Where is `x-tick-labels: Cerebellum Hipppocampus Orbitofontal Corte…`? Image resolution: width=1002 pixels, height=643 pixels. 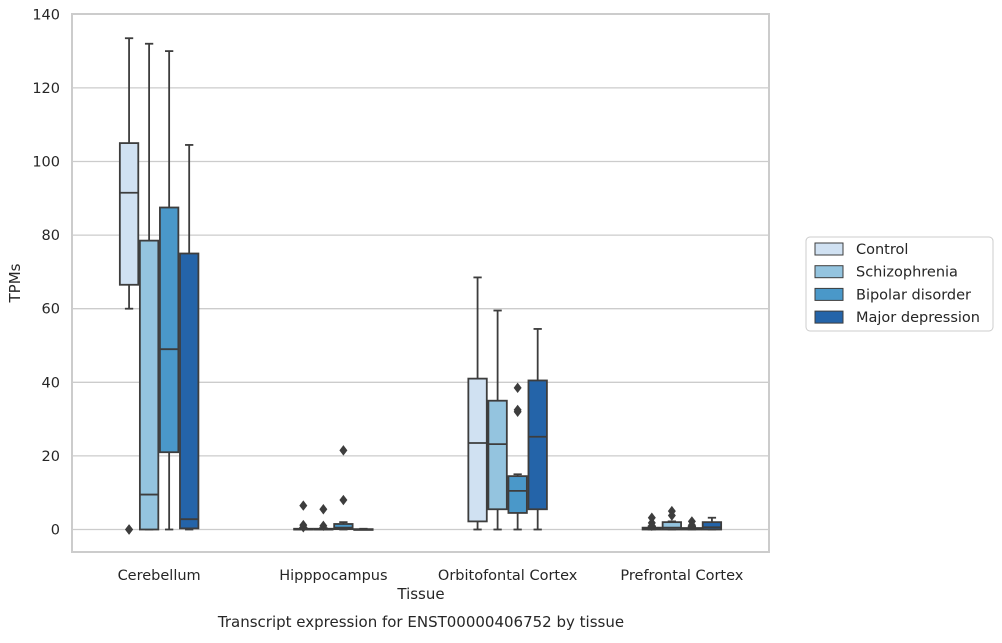
x-tick-labels: Cerebellum Hipppocampus Orbitofontal Corte… is located at coordinates (431, 576).